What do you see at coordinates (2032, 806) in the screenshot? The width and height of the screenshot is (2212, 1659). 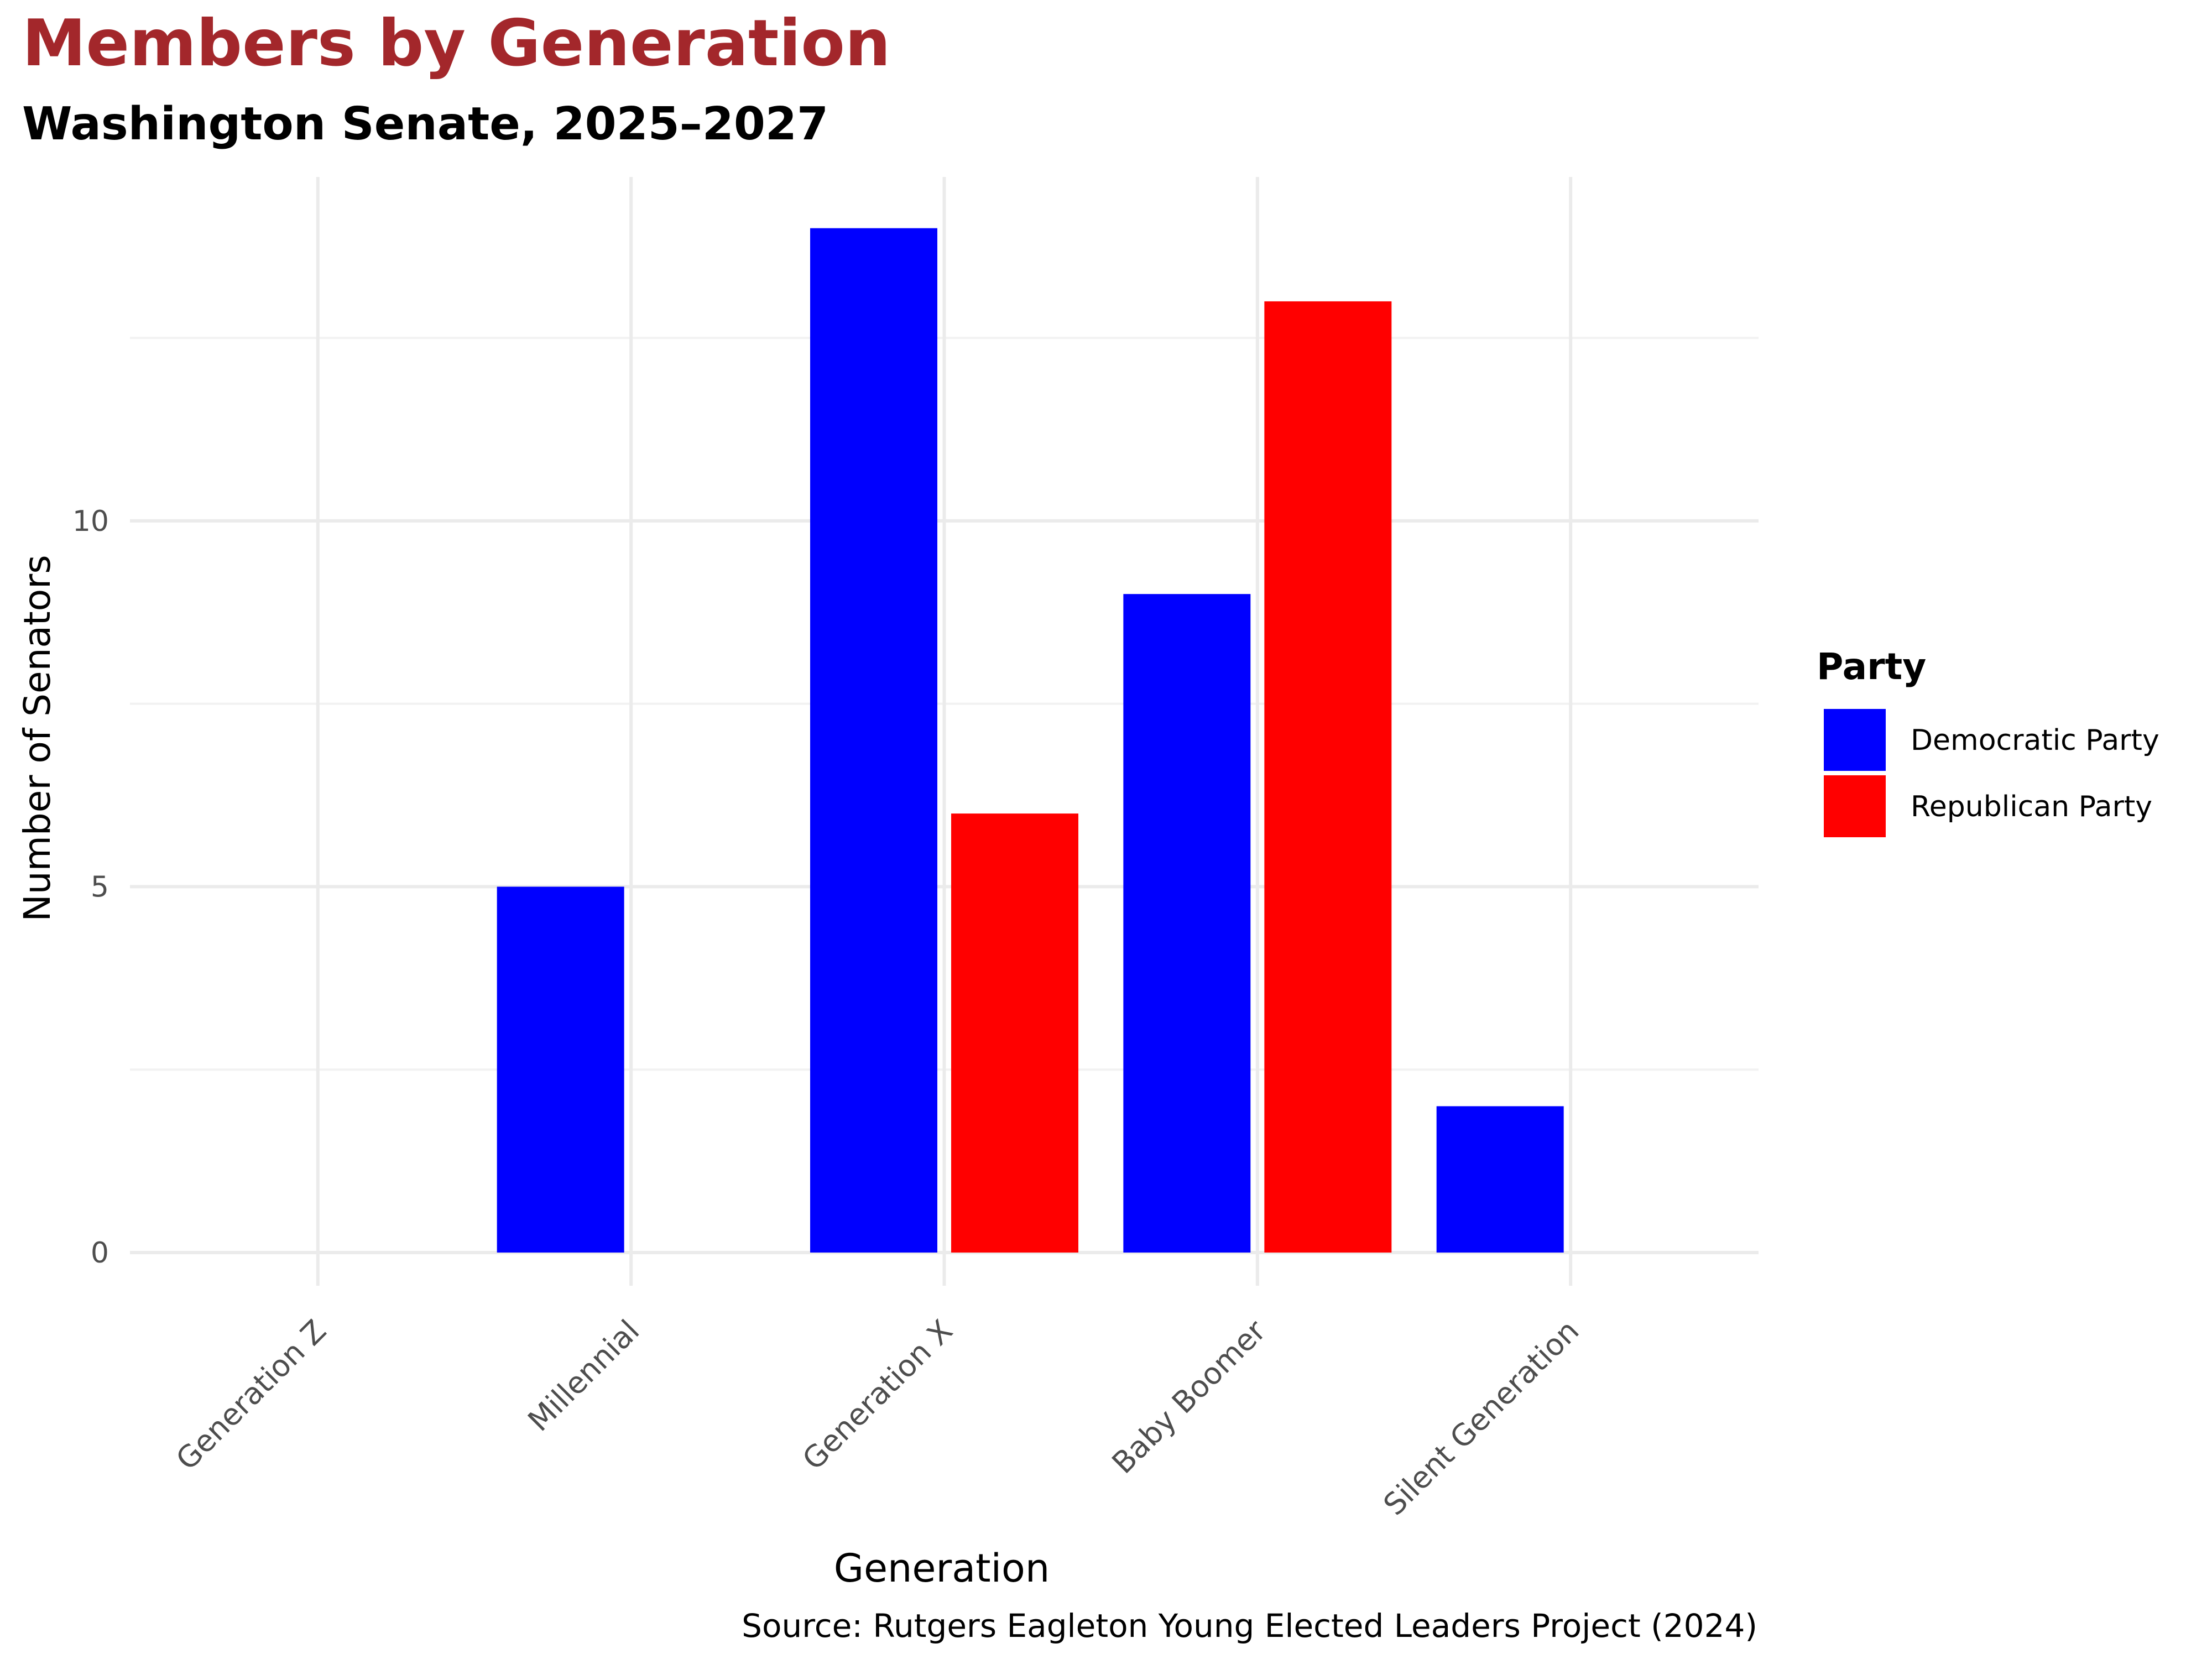 I see `legend-label: Republican Party` at bounding box center [2032, 806].